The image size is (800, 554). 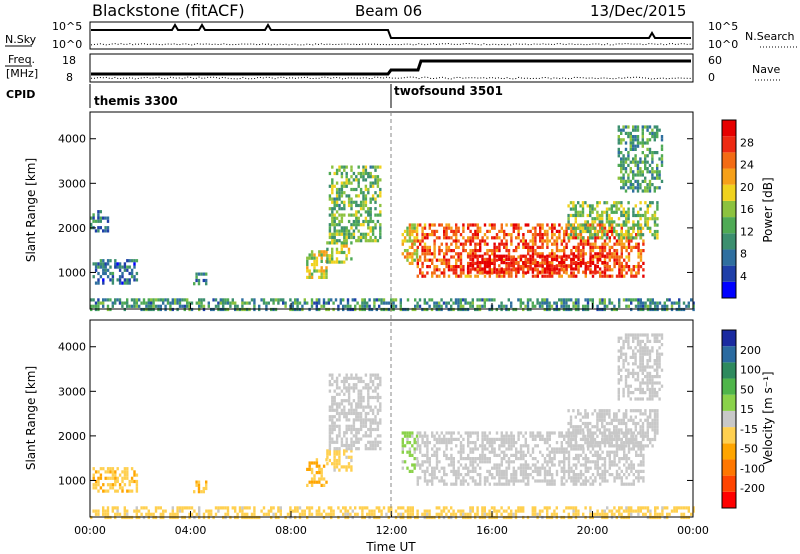 I want to click on y-tick-label: 2000, so click(x=72, y=228).